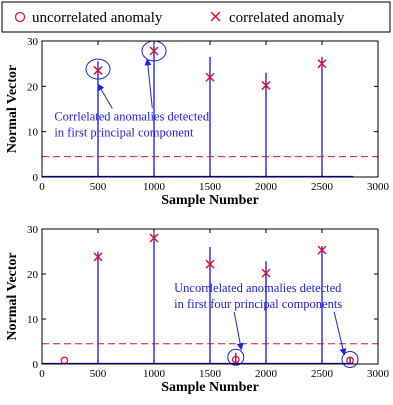 The width and height of the screenshot is (393, 405). I want to click on chart-1-y-axis-title: Normal Vector, so click(12, 296).